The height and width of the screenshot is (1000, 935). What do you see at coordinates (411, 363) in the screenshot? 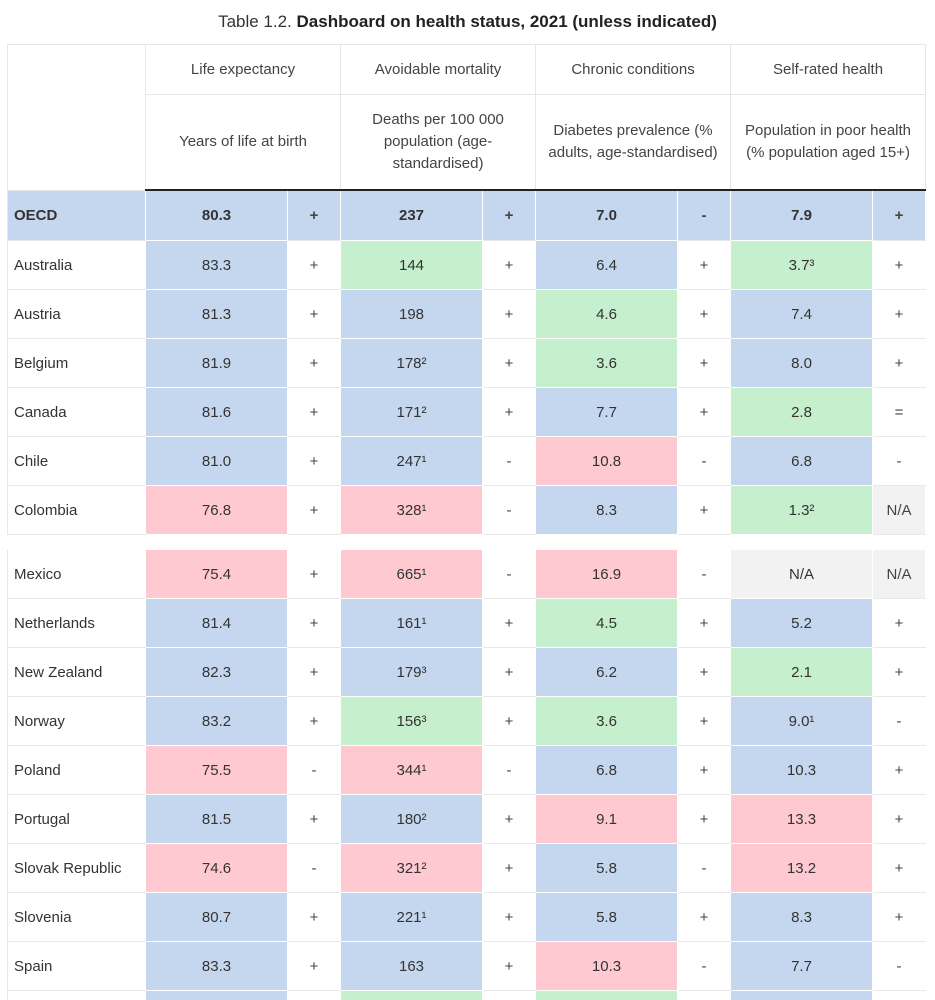
I see `avoidable-mortality-value: 178²` at bounding box center [411, 363].